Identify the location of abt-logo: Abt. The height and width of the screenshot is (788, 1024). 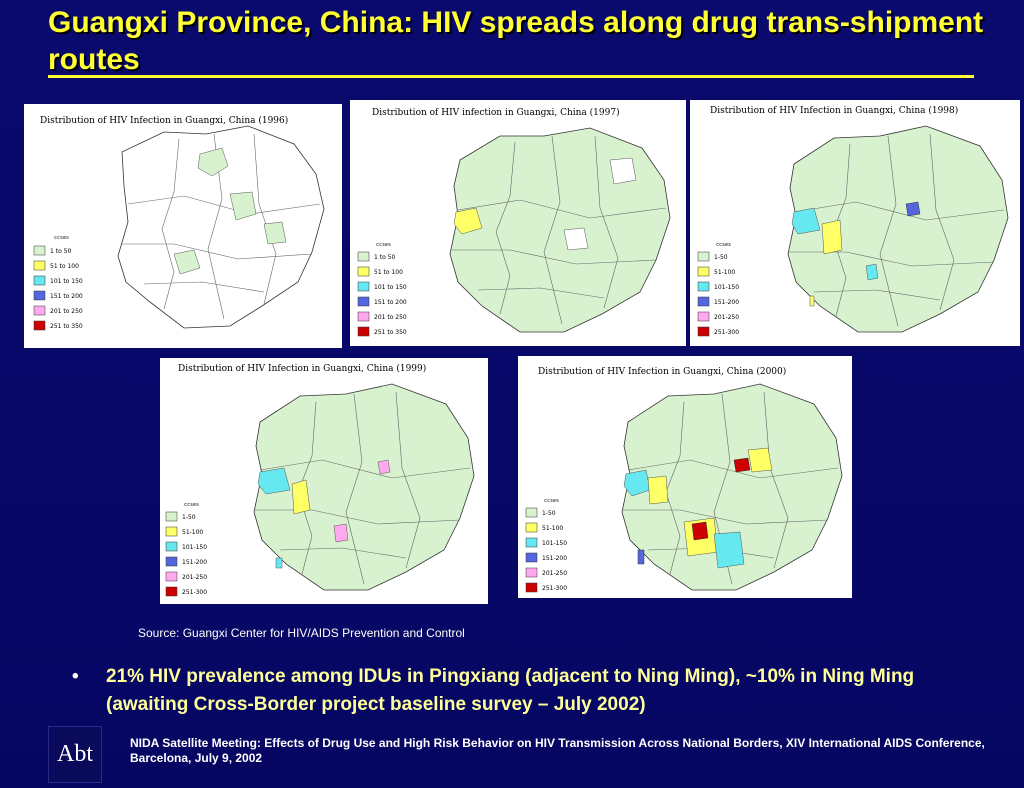
(75, 754).